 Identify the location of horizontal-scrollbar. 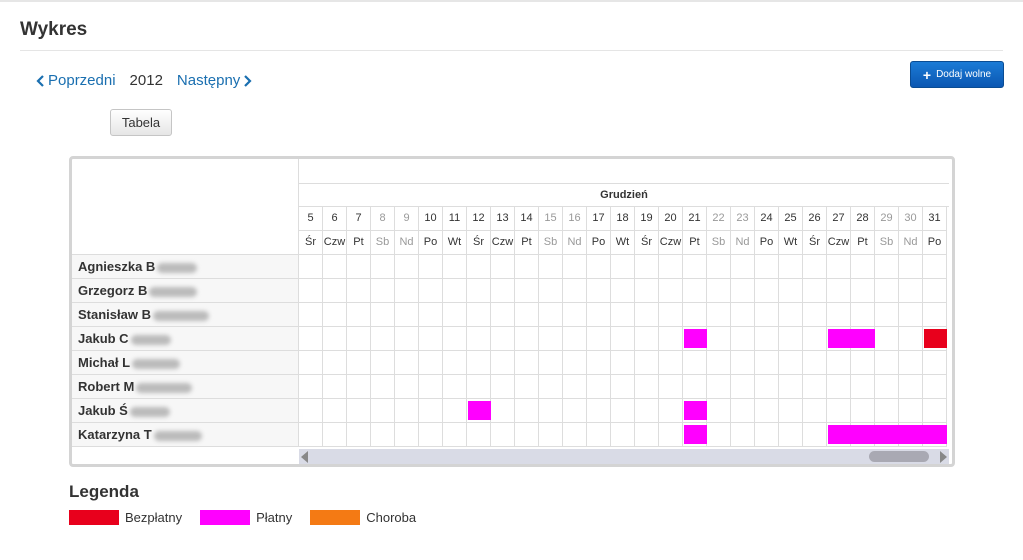
(624, 456).